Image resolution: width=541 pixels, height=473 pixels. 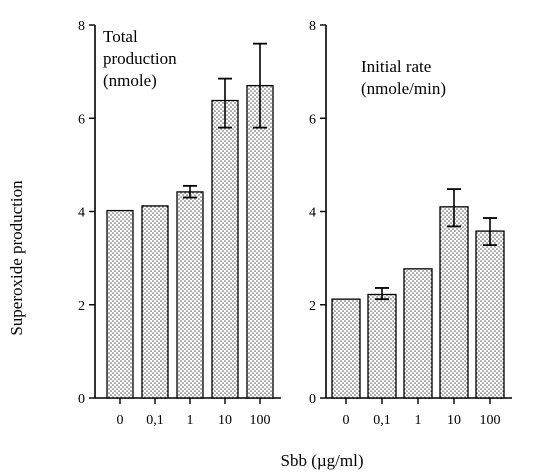 I want to click on panel-title-line: (nmole), so click(x=130, y=80).